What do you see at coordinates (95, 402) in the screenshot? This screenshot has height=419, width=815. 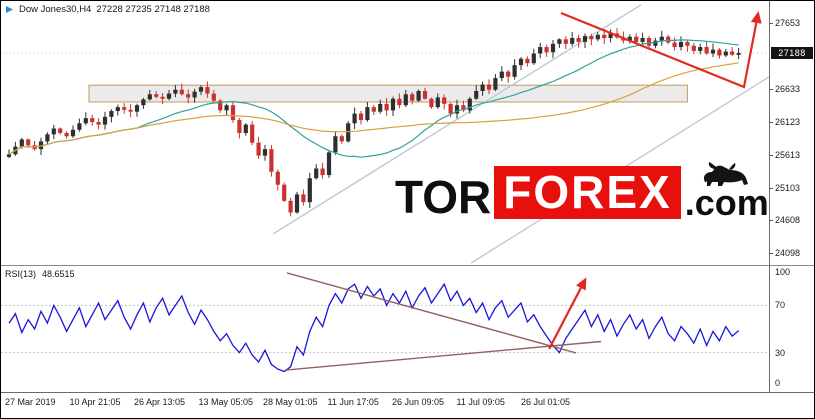 I see `time-axis-label: 10 Apr 21:05` at bounding box center [95, 402].